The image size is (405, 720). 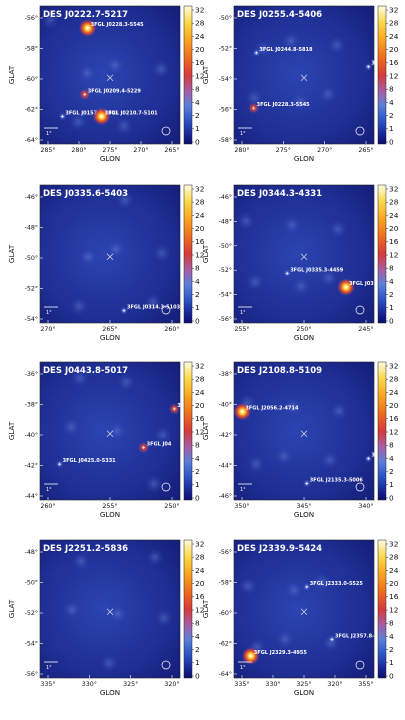 I want to click on panel-title: DES J0255.4-5406, so click(x=279, y=15).